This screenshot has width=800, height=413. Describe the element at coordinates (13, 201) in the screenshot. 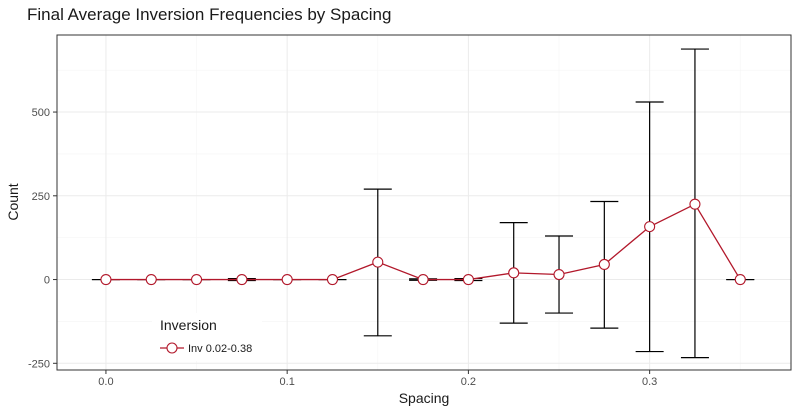

I see `y-axis-title: Count` at that location.